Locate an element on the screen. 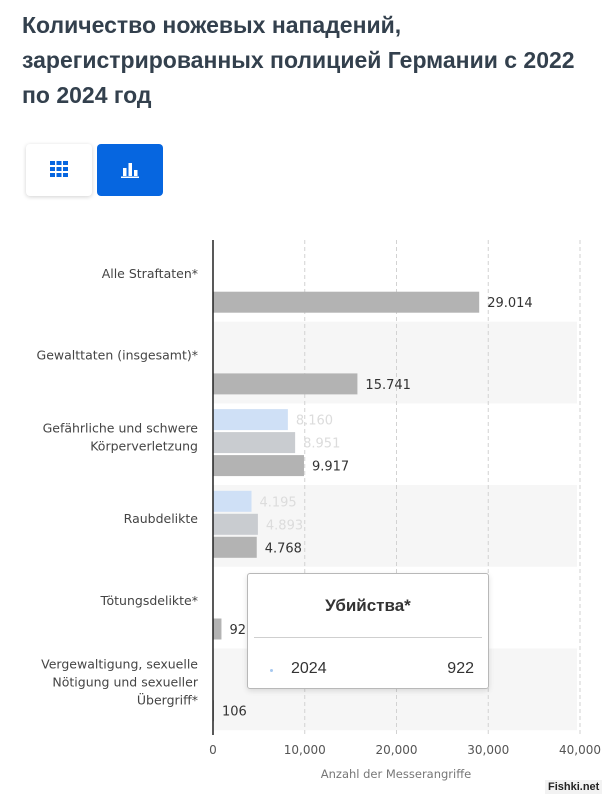 The height and width of the screenshot is (800, 610). grid-icon is located at coordinates (59, 169).